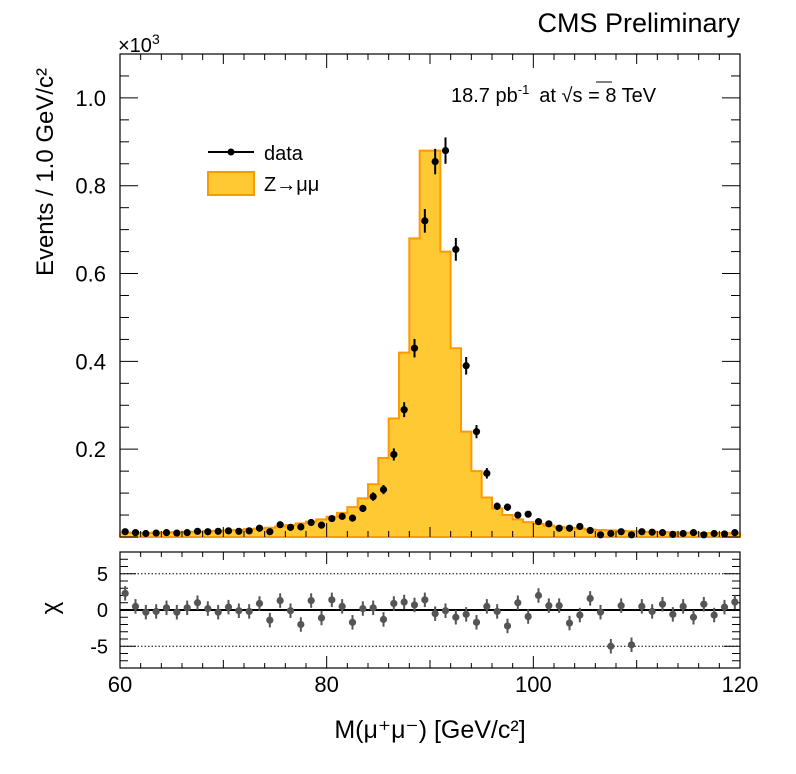 The width and height of the screenshot is (796, 774). Describe the element at coordinates (99, 647) in the screenshot. I see `pull-y-tick-label: -5` at that location.